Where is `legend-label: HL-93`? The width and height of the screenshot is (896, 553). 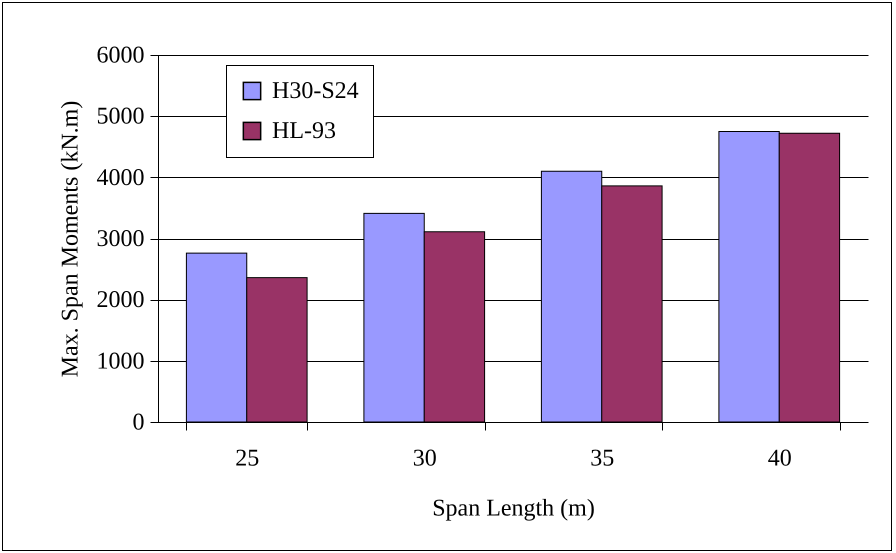
legend-label: HL-93 is located at coordinates (304, 131).